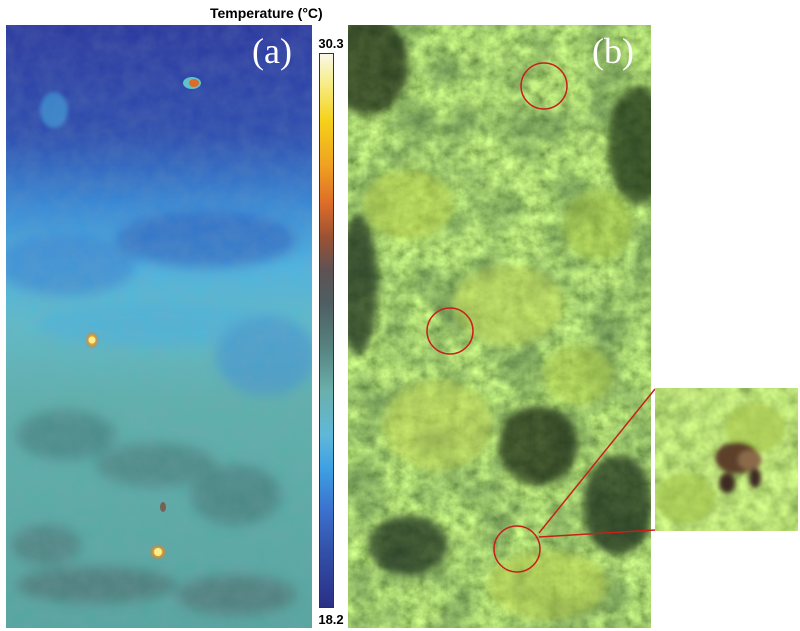 The height and width of the screenshot is (631, 800). What do you see at coordinates (331, 43) in the screenshot?
I see `colorbar-max-label: 30.3` at bounding box center [331, 43].